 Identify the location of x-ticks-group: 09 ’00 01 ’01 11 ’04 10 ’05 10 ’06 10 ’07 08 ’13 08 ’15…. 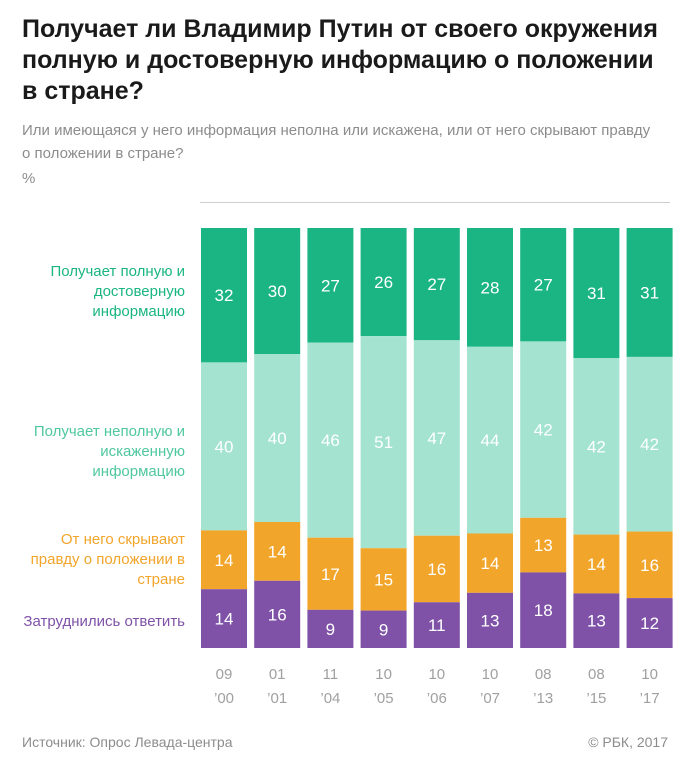
(437, 686).